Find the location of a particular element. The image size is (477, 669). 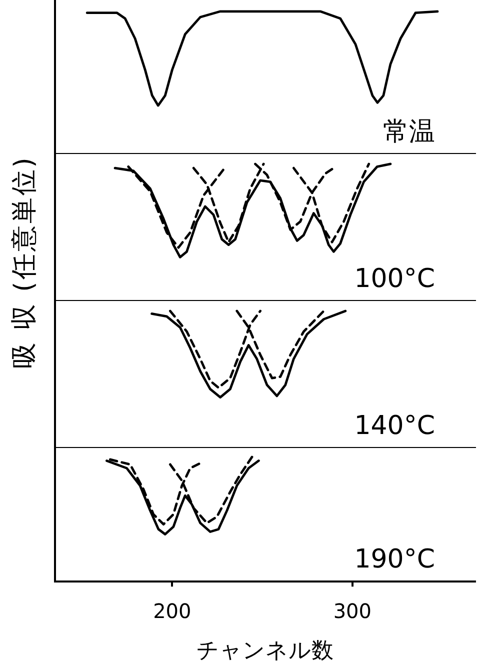

annotation: 190°C is located at coordinates (394, 559).